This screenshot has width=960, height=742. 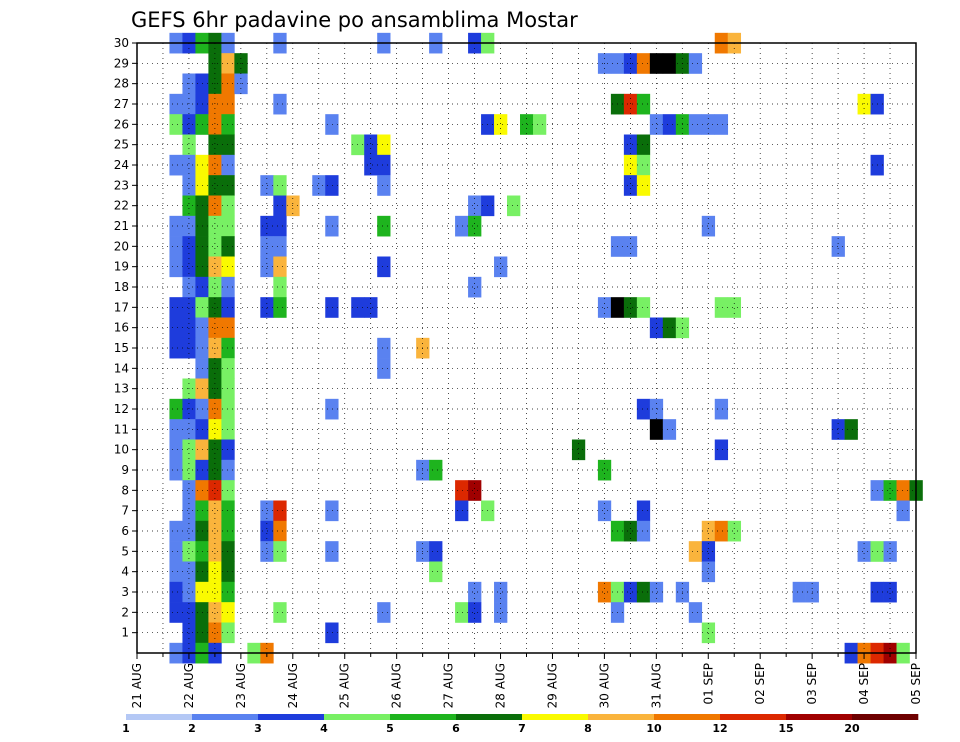 I want to click on y-tick-label: 19, so click(x=121, y=267).